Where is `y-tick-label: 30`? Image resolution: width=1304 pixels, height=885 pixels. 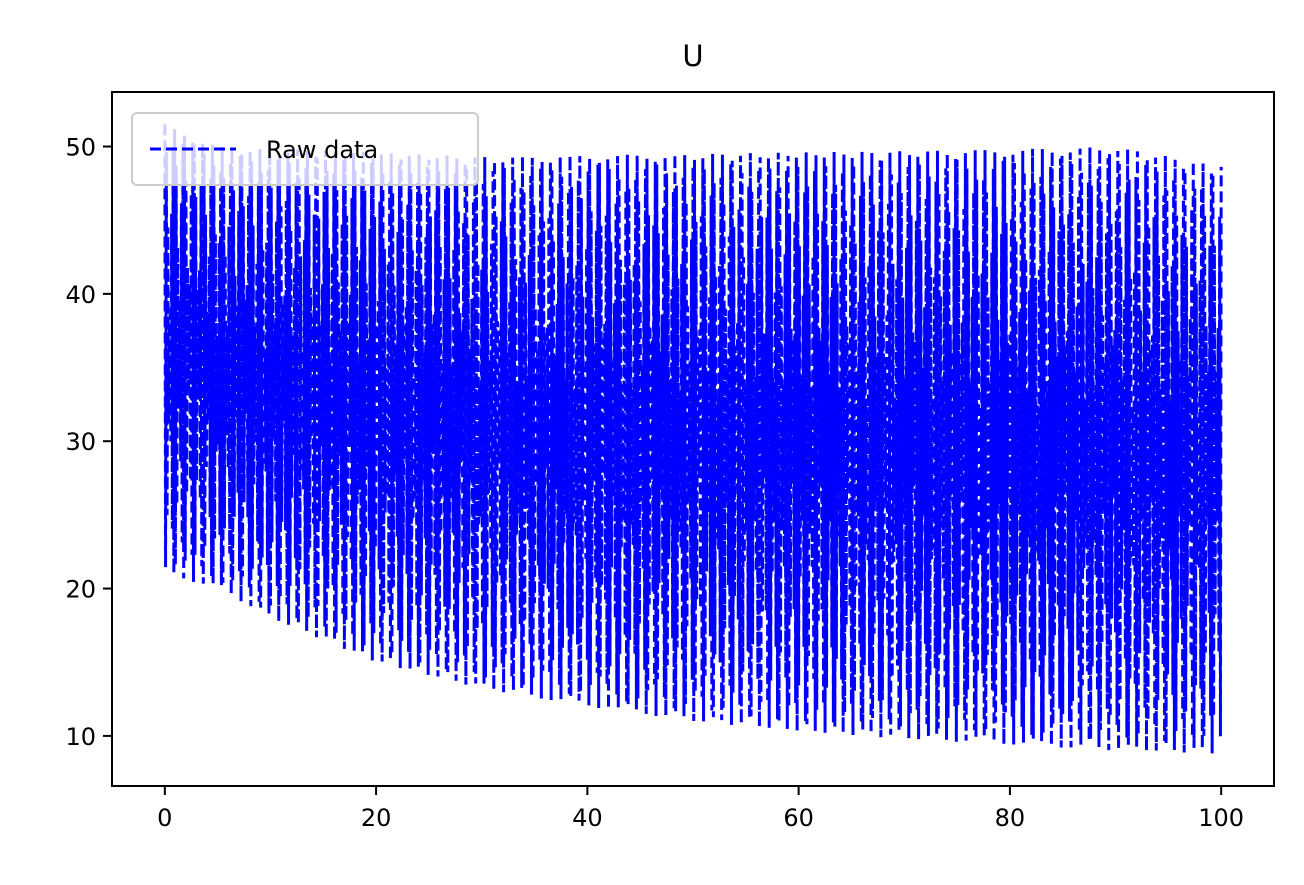
y-tick-label: 30 is located at coordinates (80, 442).